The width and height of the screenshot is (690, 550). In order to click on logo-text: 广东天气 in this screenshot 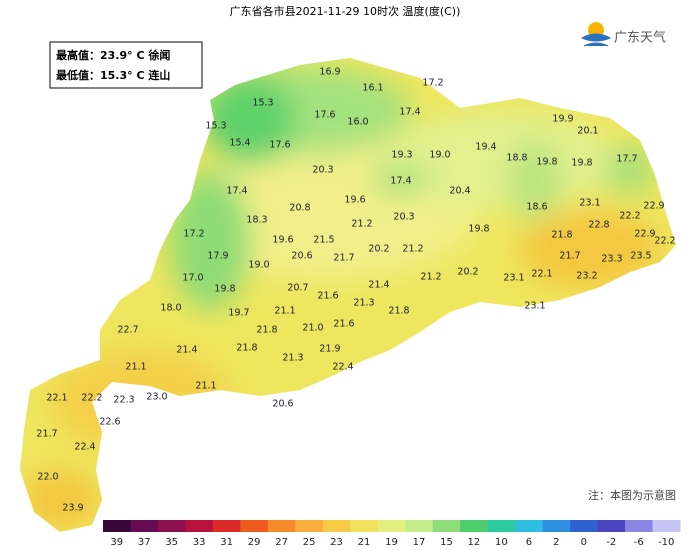, I will do `click(640, 38)`.